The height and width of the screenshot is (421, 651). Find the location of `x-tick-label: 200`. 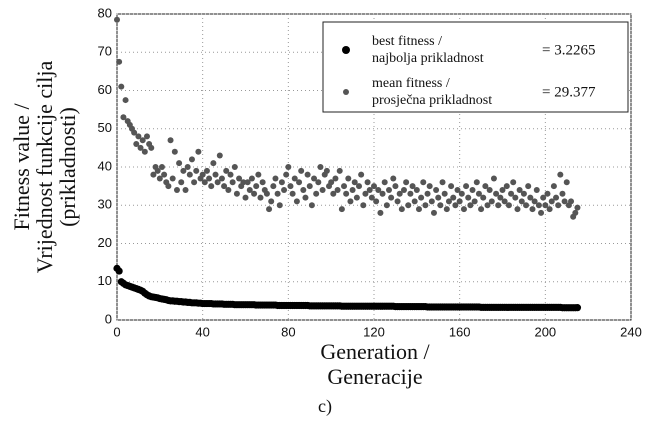

x-tick-label: 200 is located at coordinates (545, 331).